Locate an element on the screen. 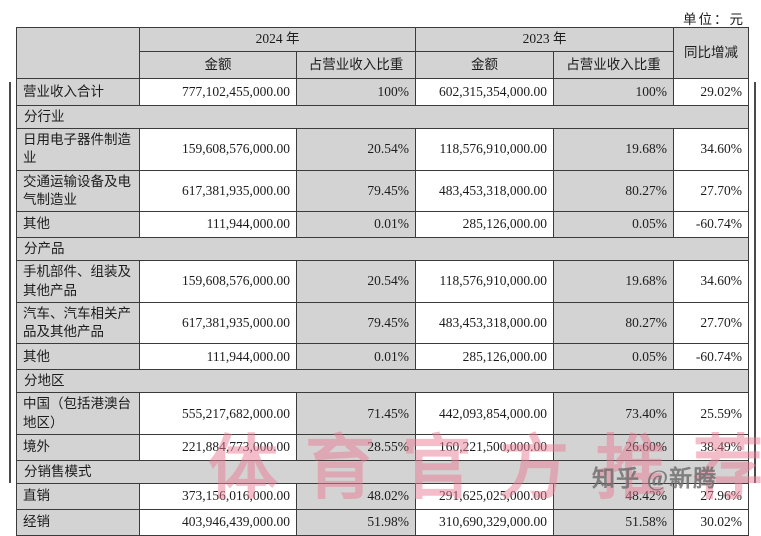 Image resolution: width=761 pixels, height=536 pixels. yoy-change: 25.59% is located at coordinates (711, 413).